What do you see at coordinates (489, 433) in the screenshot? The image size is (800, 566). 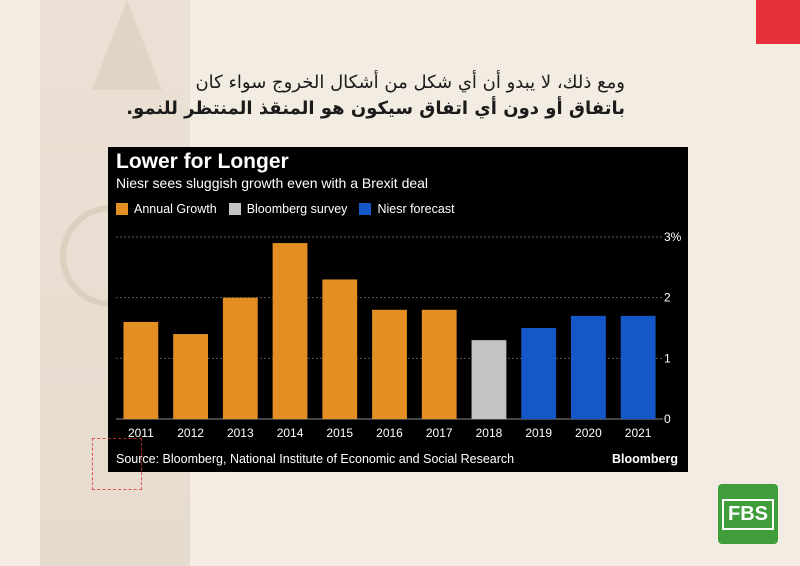 I see `x-tick-label: 2018` at bounding box center [489, 433].